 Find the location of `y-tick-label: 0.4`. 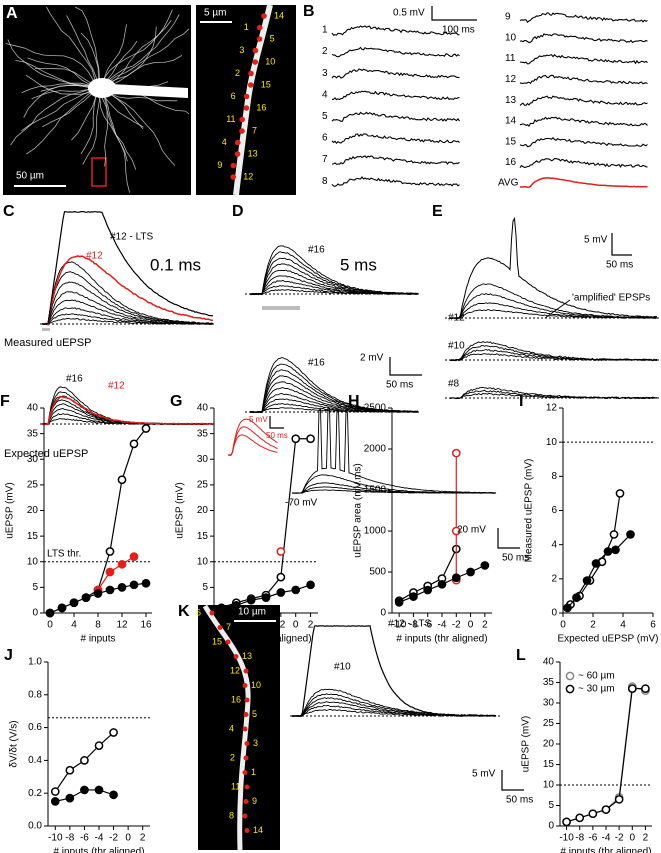

y-tick-label: 0.4 is located at coordinates (35, 760).